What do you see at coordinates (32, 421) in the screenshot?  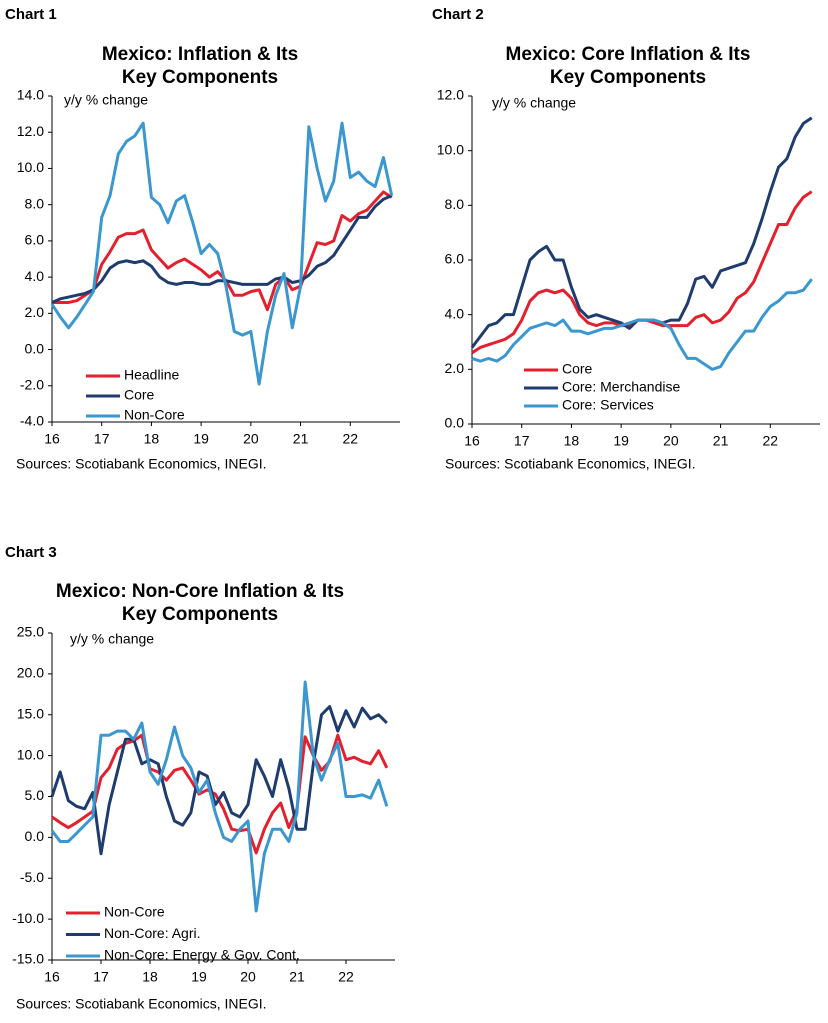 I see `y-tick-label: -4.0` at bounding box center [32, 421].